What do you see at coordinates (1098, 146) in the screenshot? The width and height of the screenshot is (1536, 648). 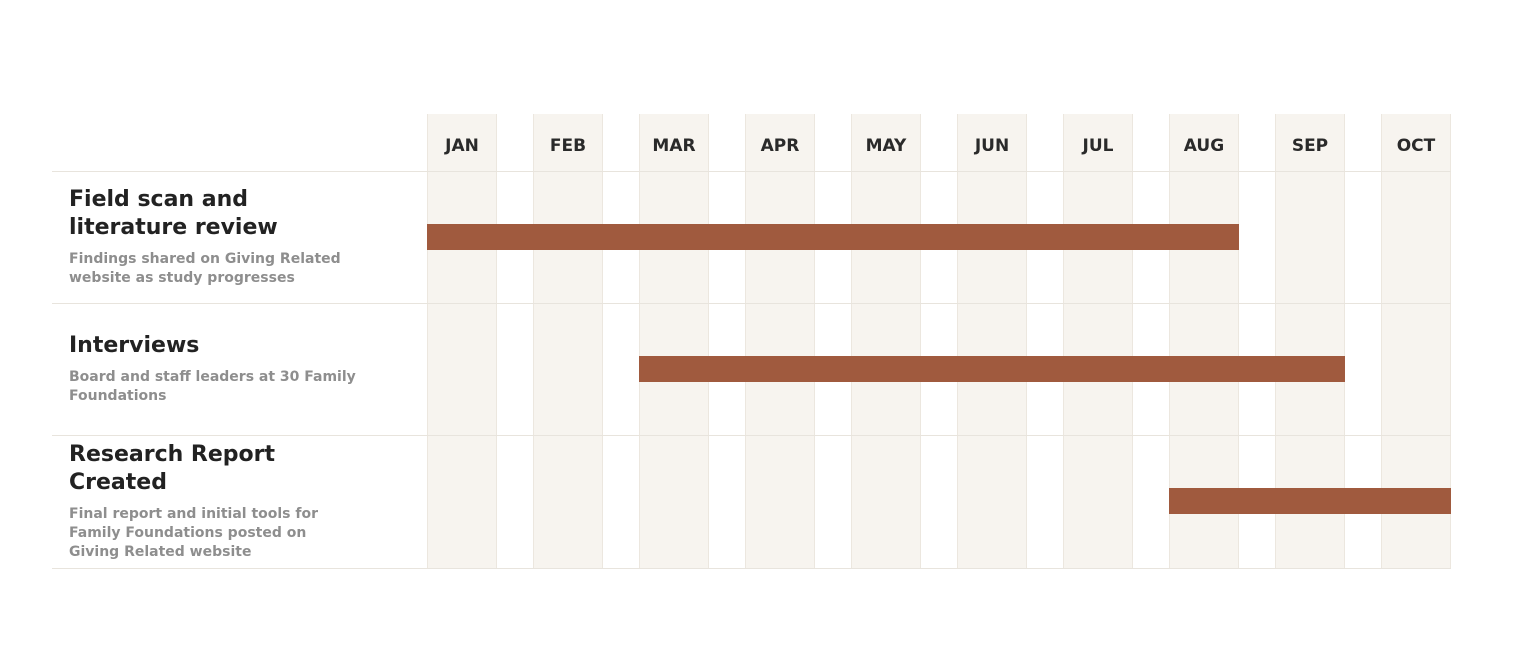 I see `month-label-jul: JUL` at bounding box center [1098, 146].